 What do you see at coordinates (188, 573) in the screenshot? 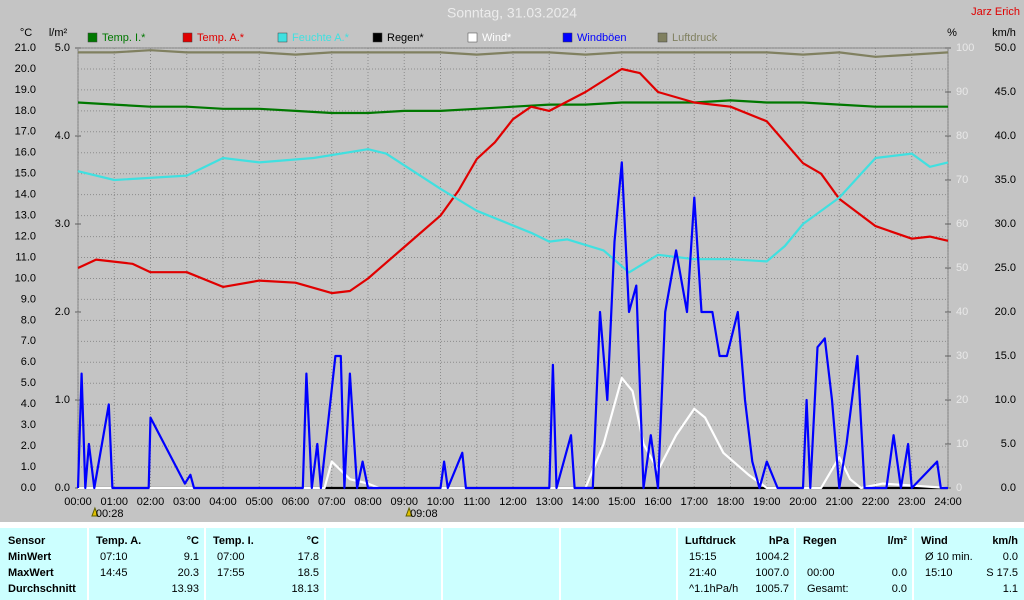
I see `stats-cell: 20.3` at bounding box center [188, 573].